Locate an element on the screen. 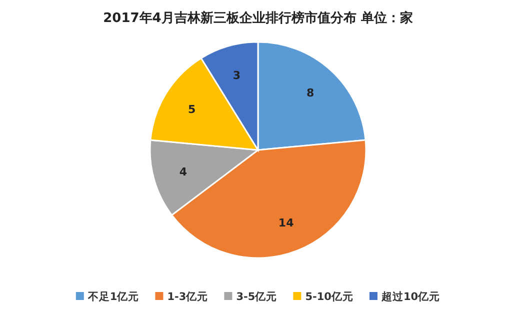 The height and width of the screenshot is (322, 516). legend-label: 1-3亿元 is located at coordinates (187, 297).